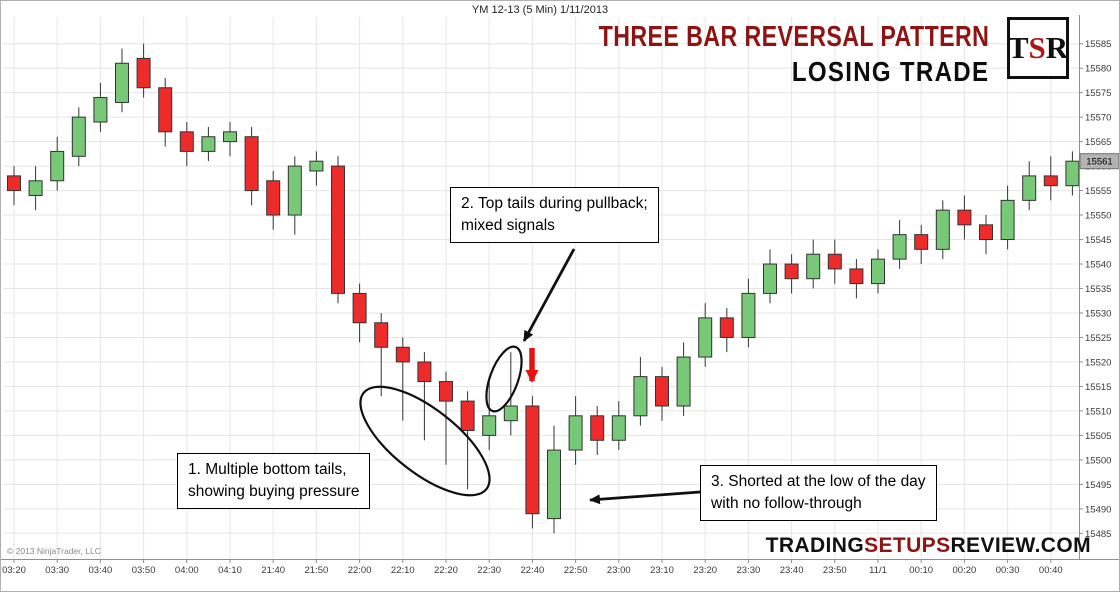  I want to click on candle-00:20, so click(964, 217).